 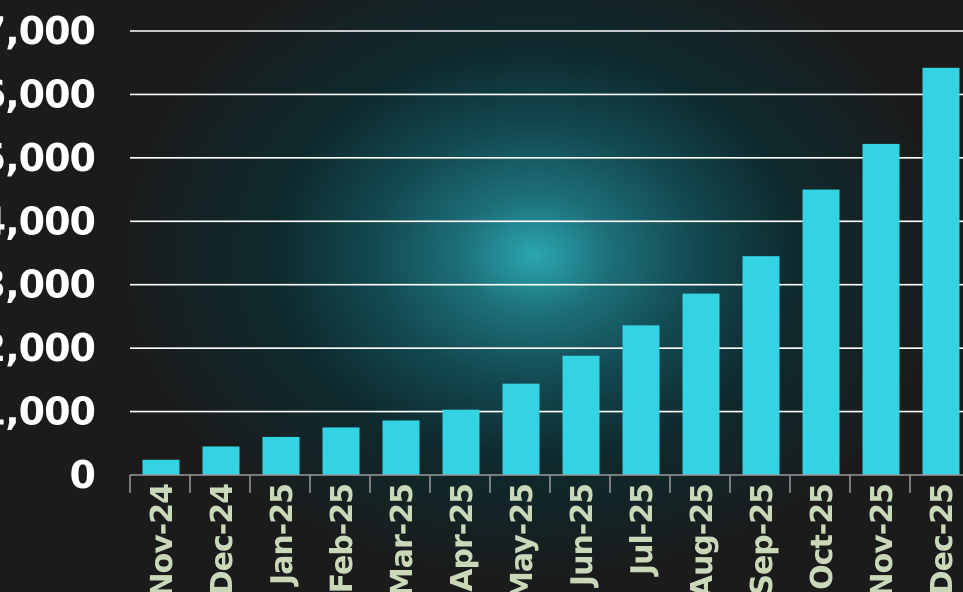 What do you see at coordinates (47, 285) in the screenshot?
I see `y-tick-label: 3,000` at bounding box center [47, 285].